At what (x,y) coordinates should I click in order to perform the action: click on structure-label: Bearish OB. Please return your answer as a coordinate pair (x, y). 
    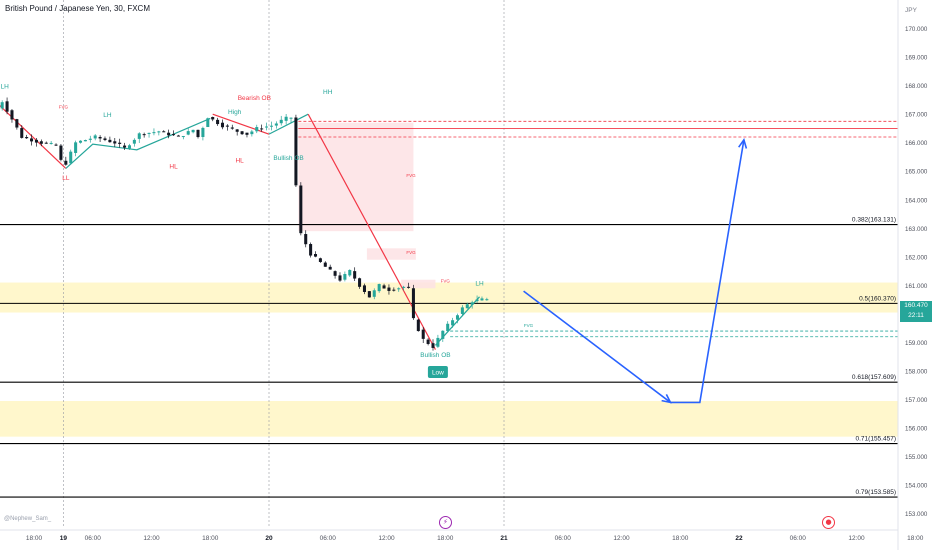
    Looking at the image, I should click on (254, 98).